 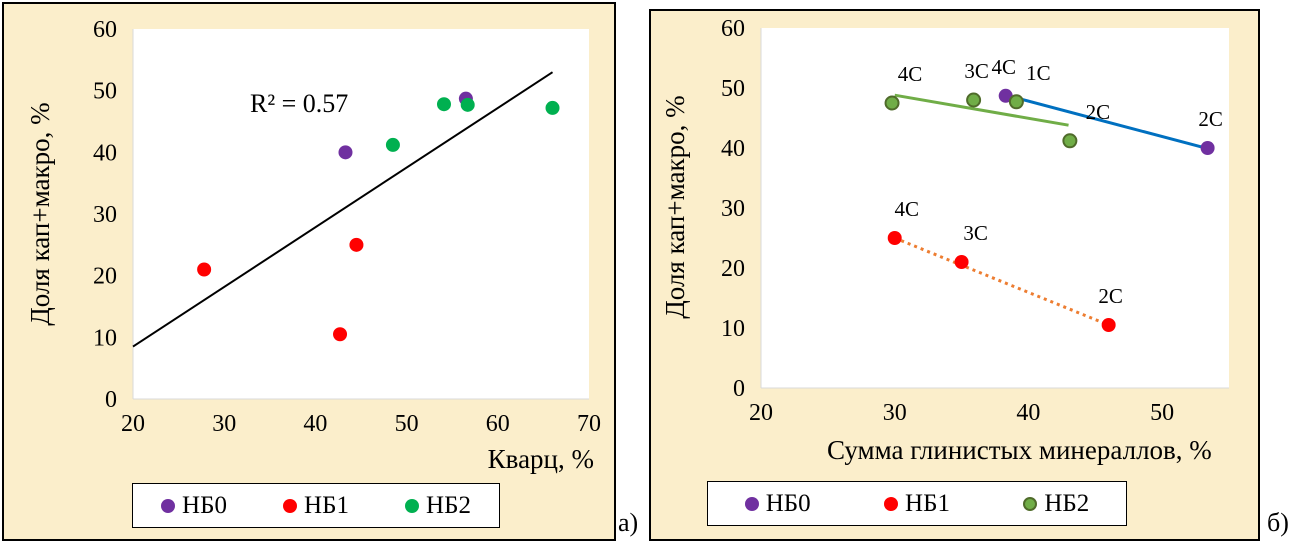 I want to click on x-axis-title: Кварц, %, so click(x=541, y=459).